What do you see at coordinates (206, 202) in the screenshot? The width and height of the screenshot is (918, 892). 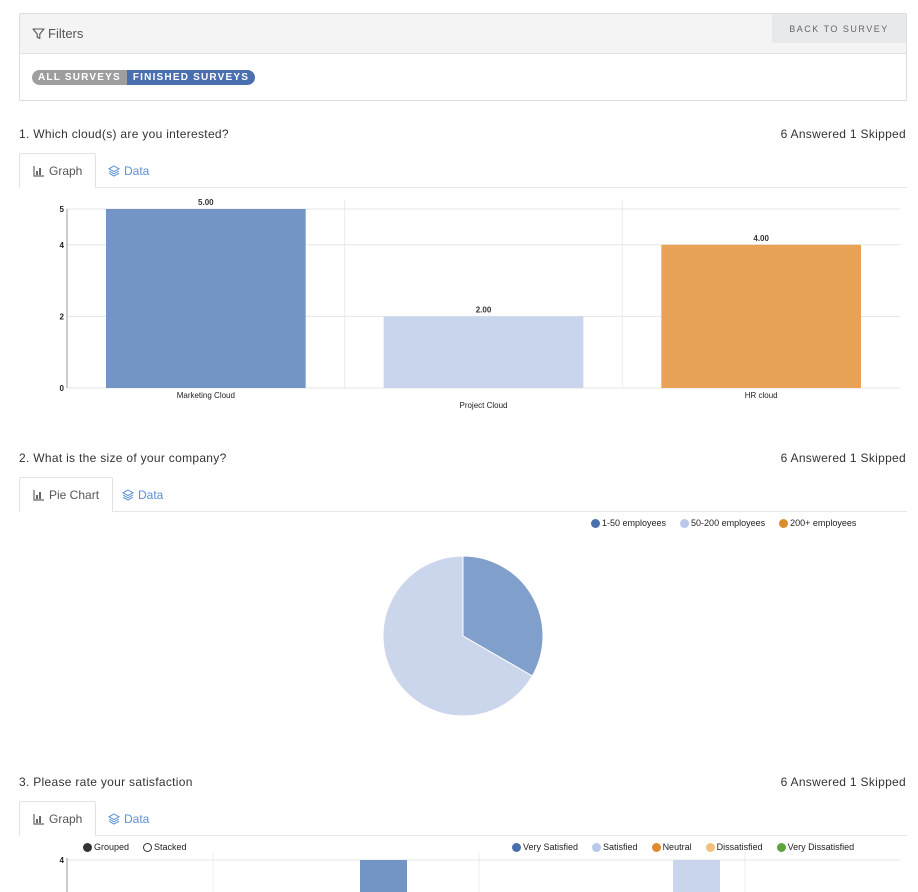 I see `bar-value-label: 5.00` at bounding box center [206, 202].